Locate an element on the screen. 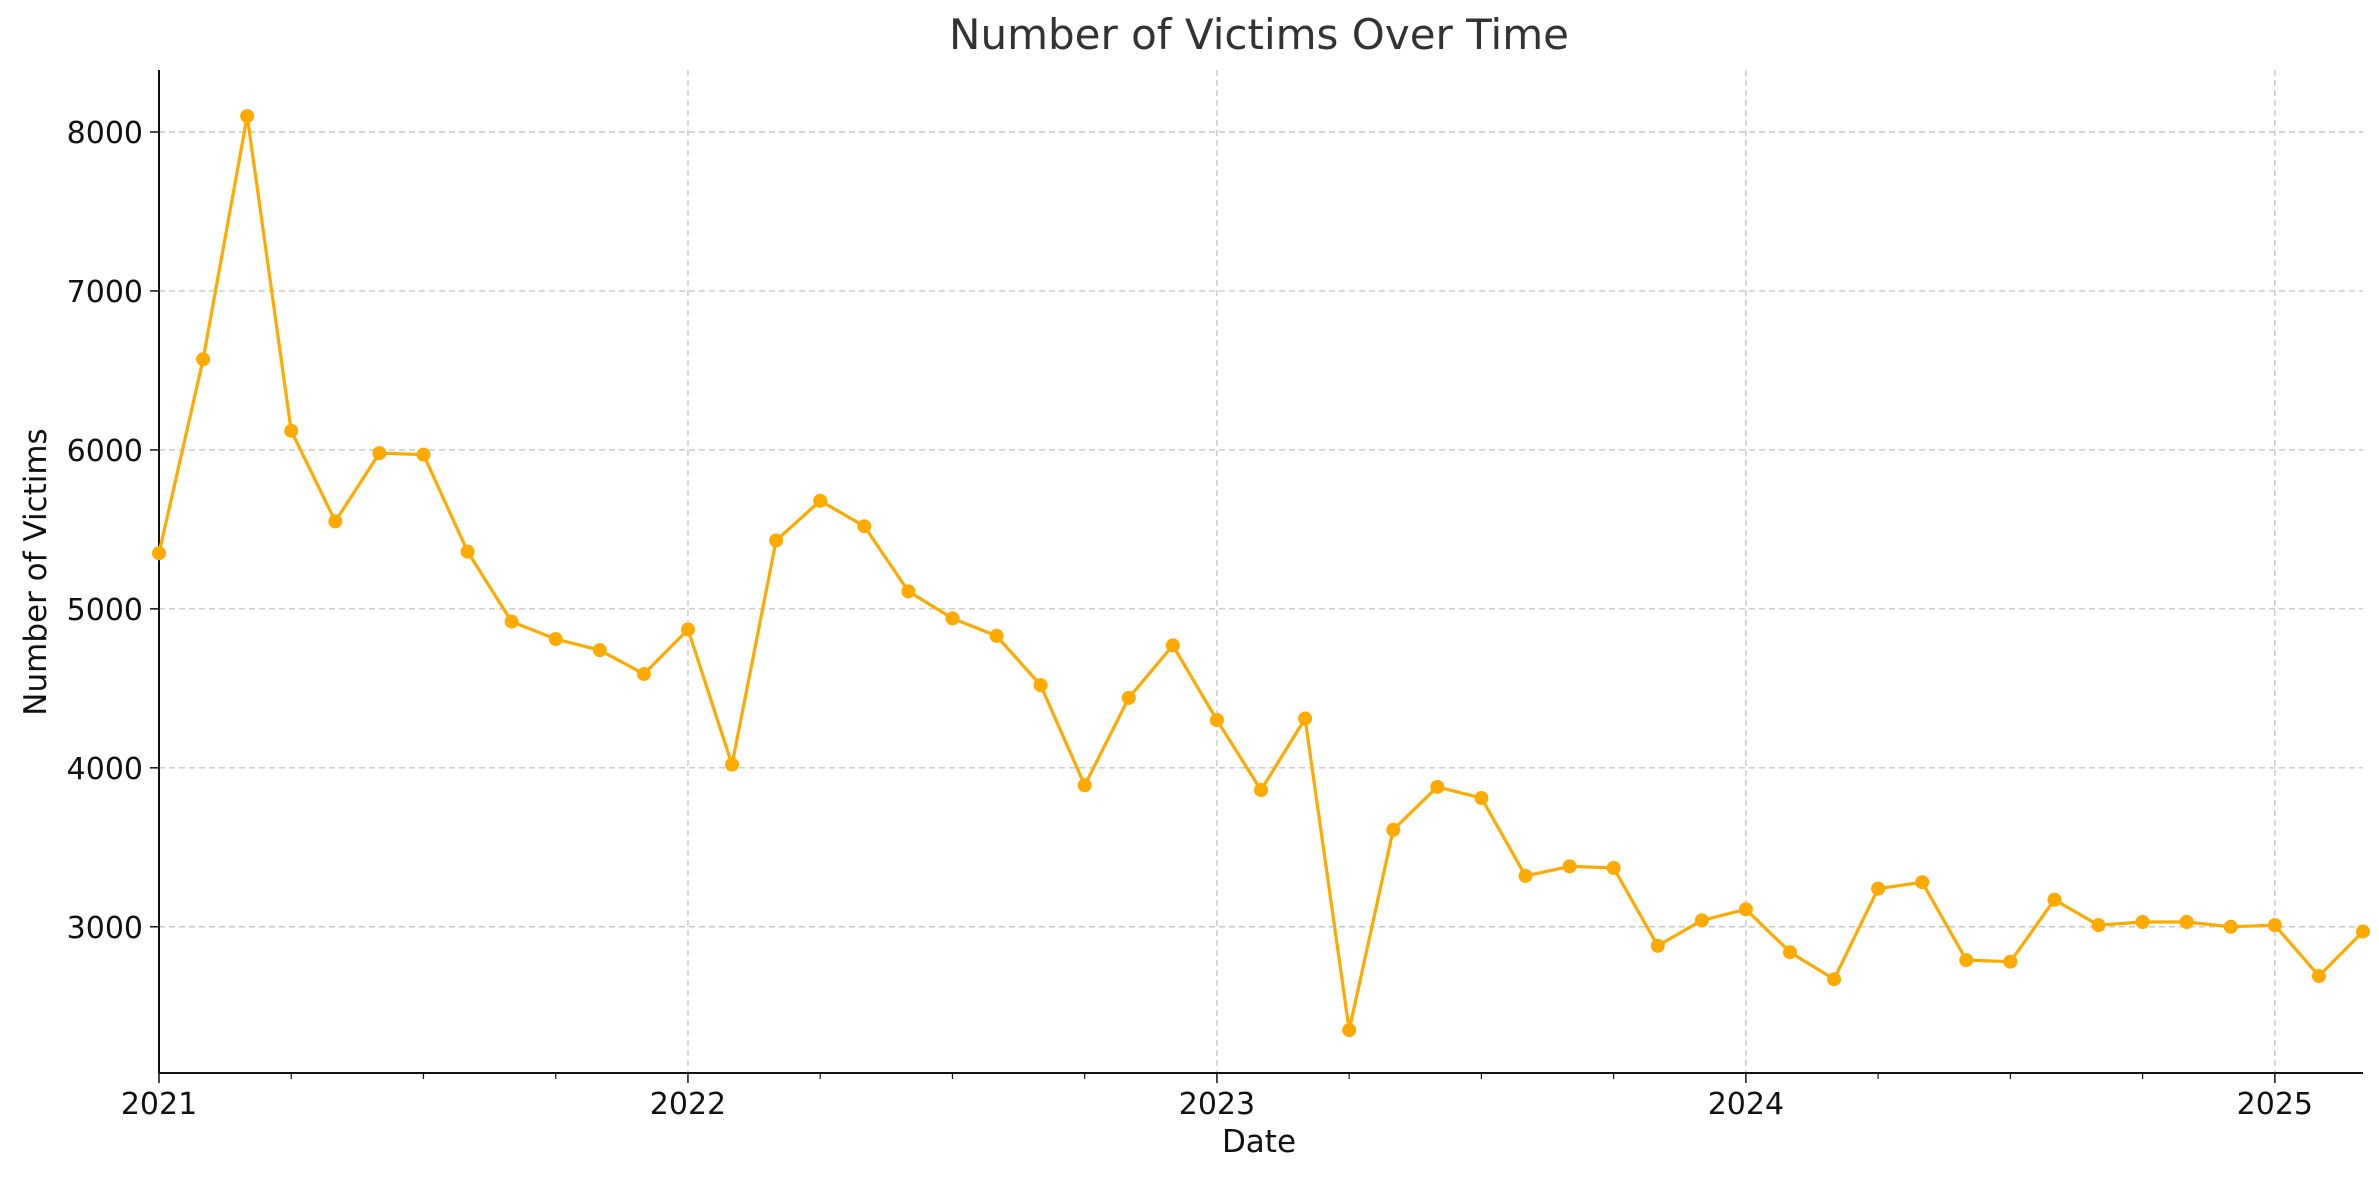  chart-title: Number of Victims Over Time is located at coordinates (1259, 34).